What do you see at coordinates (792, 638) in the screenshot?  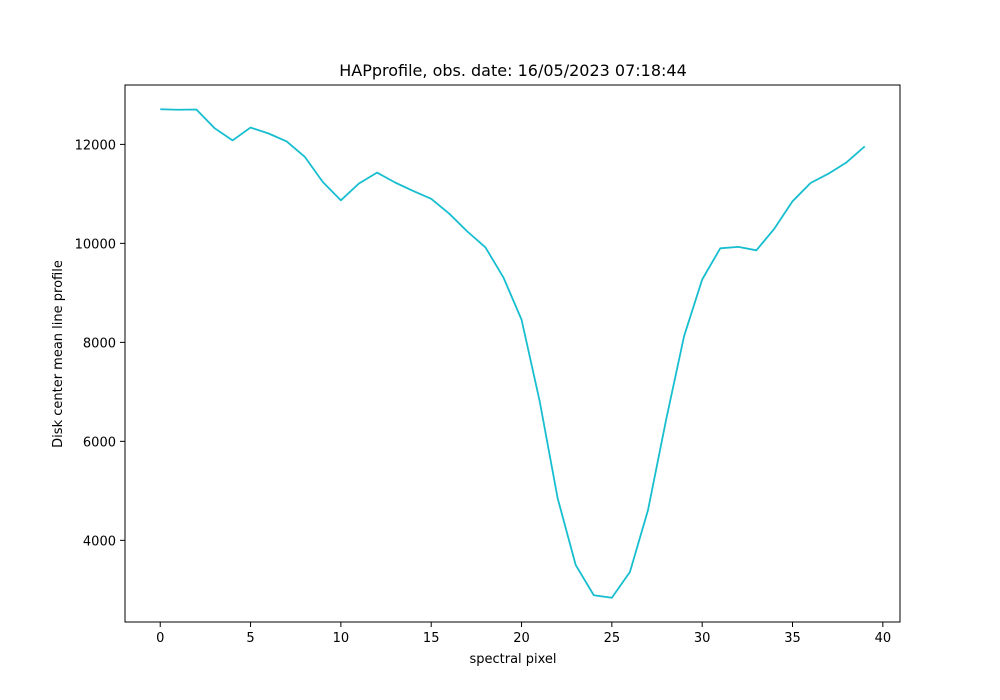 I see `x-tick-label: 35` at bounding box center [792, 638].